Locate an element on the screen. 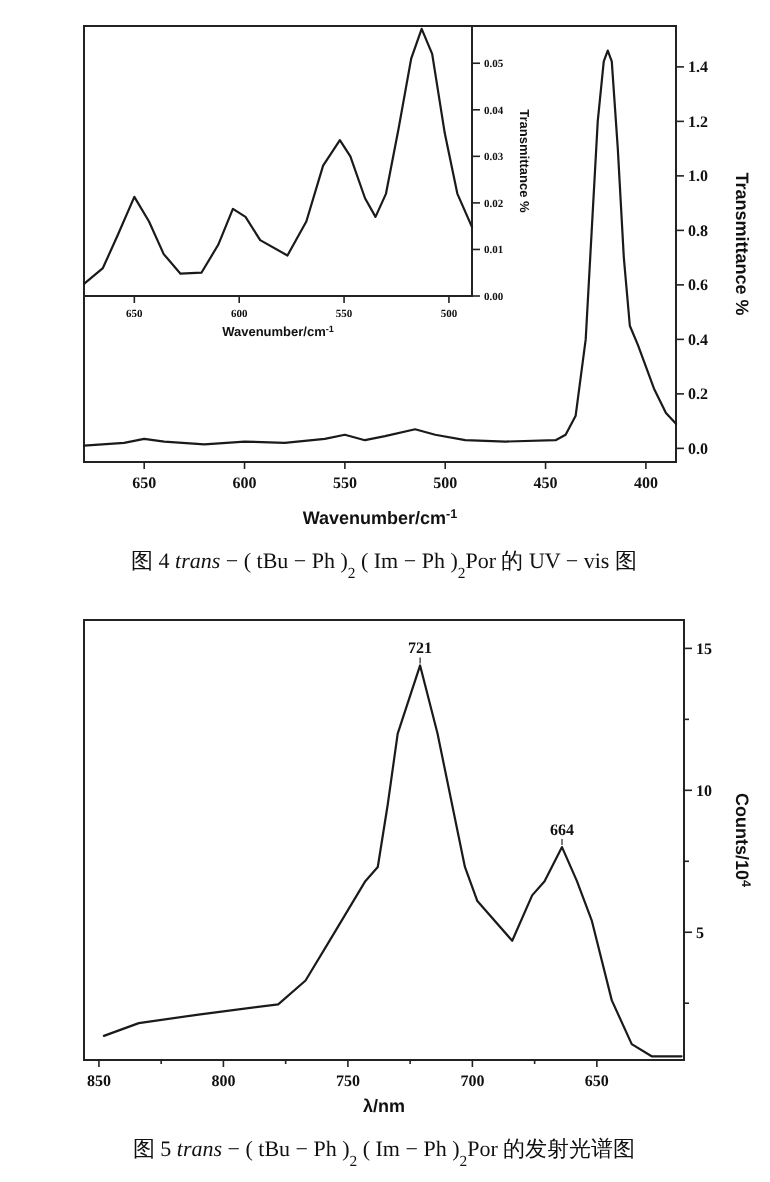 This screenshot has height=1182, width=770. x-tick-label: 750 is located at coordinates (347, 1081).